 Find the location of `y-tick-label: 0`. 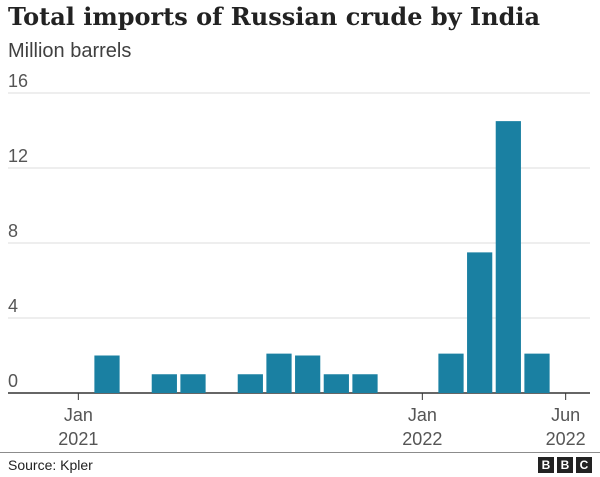

y-tick-label: 0 is located at coordinates (13, 381).